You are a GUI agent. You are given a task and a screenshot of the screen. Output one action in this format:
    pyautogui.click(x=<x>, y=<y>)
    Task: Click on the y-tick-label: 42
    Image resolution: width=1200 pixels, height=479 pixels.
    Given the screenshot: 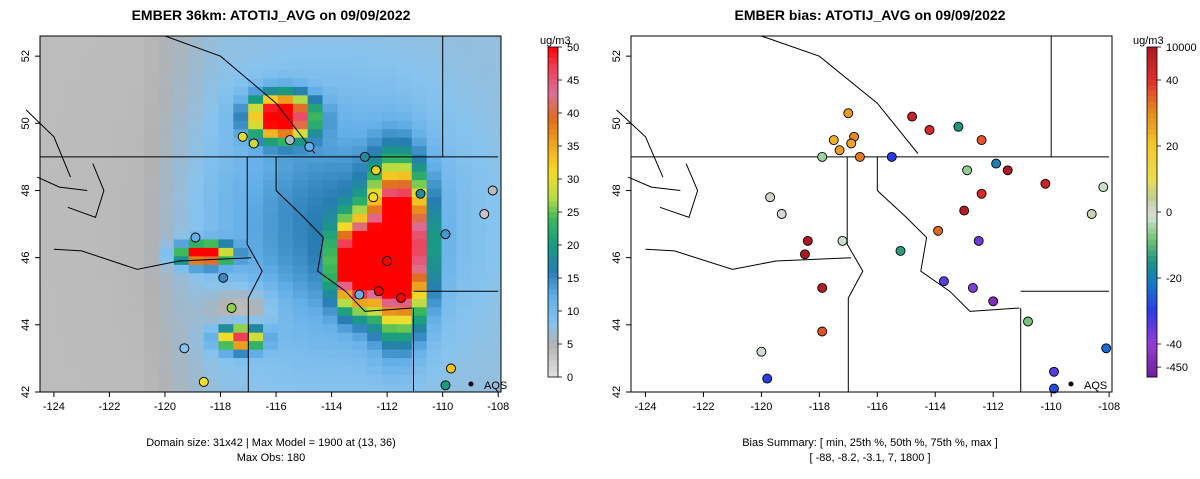 What is the action you would take?
    pyautogui.click(x=26, y=392)
    